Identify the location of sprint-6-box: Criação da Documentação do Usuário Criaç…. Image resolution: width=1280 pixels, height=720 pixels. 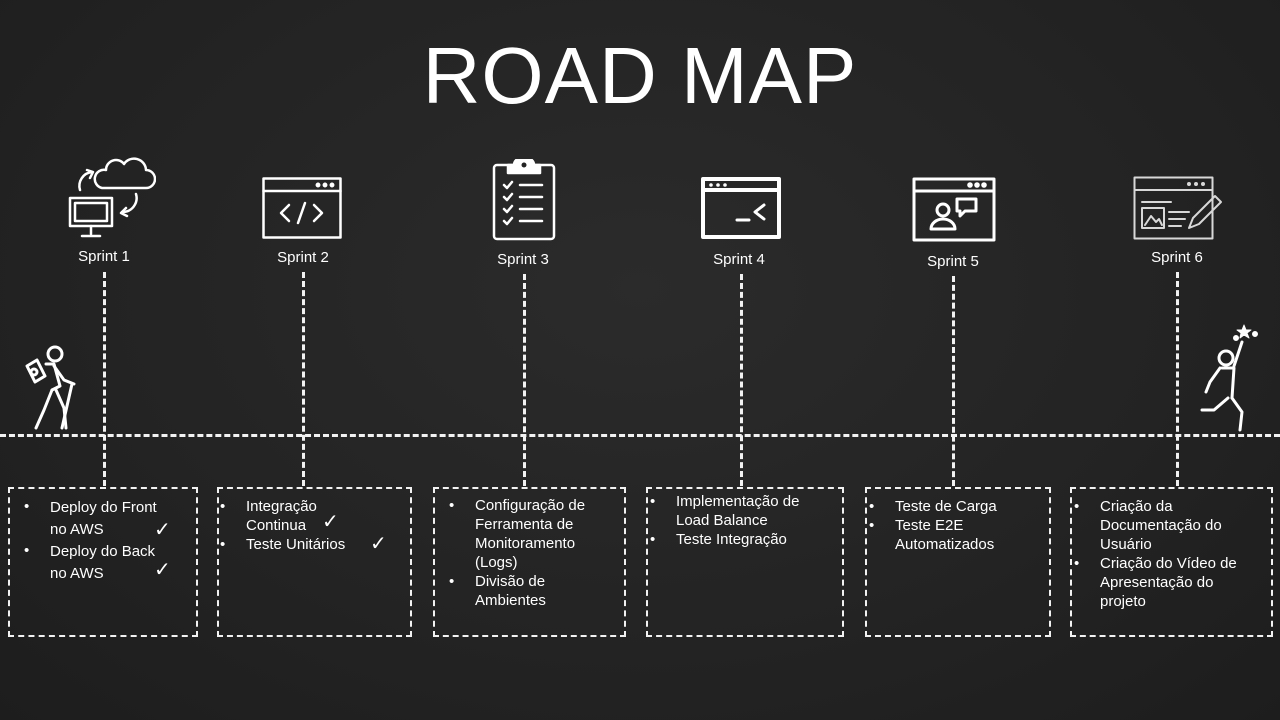
(1171, 562).